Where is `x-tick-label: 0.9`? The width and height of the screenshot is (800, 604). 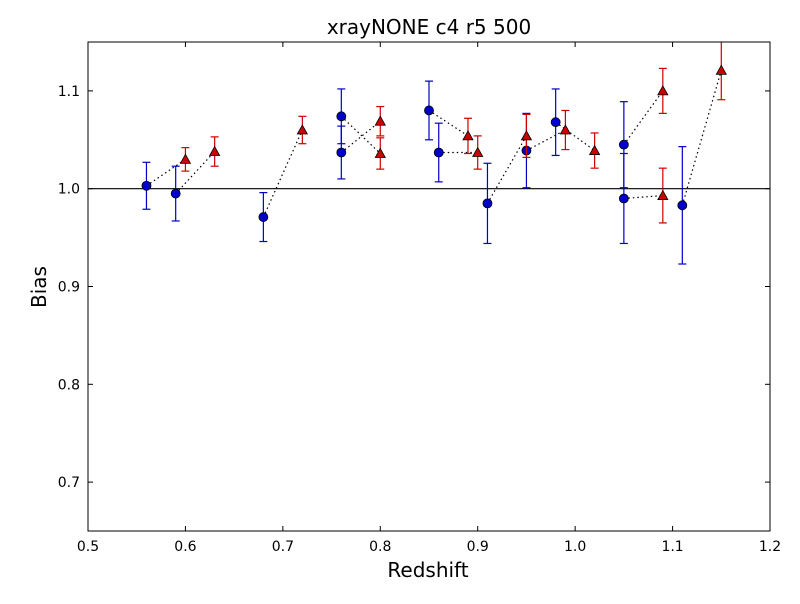 x-tick-label: 0.9 is located at coordinates (478, 547).